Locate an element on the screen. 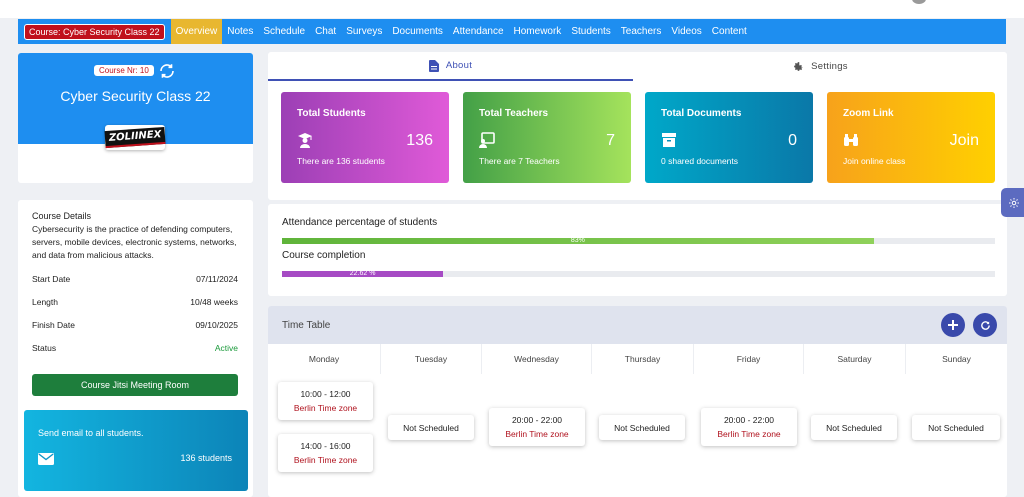 This screenshot has width=1024, height=497. tab-settings: Settings is located at coordinates (820, 66).